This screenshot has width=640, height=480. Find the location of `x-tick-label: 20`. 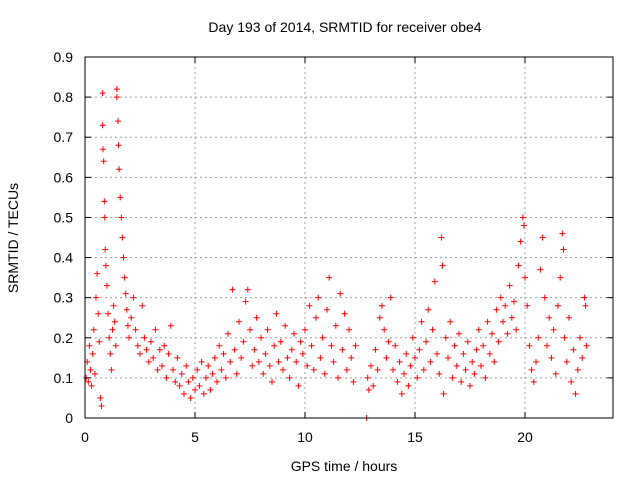

x-tick-label: 20 is located at coordinates (525, 437).